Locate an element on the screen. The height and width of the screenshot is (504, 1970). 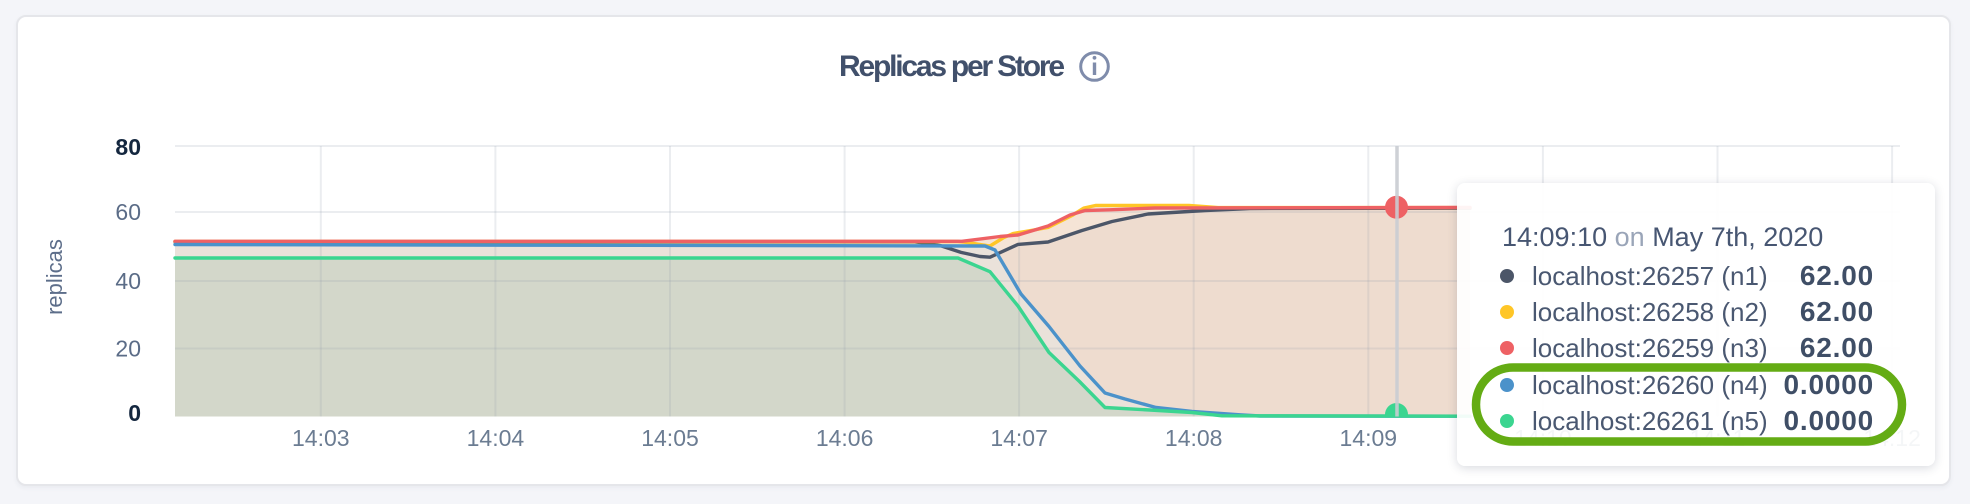
svg-text: 14:09 is located at coordinates (1369, 438).